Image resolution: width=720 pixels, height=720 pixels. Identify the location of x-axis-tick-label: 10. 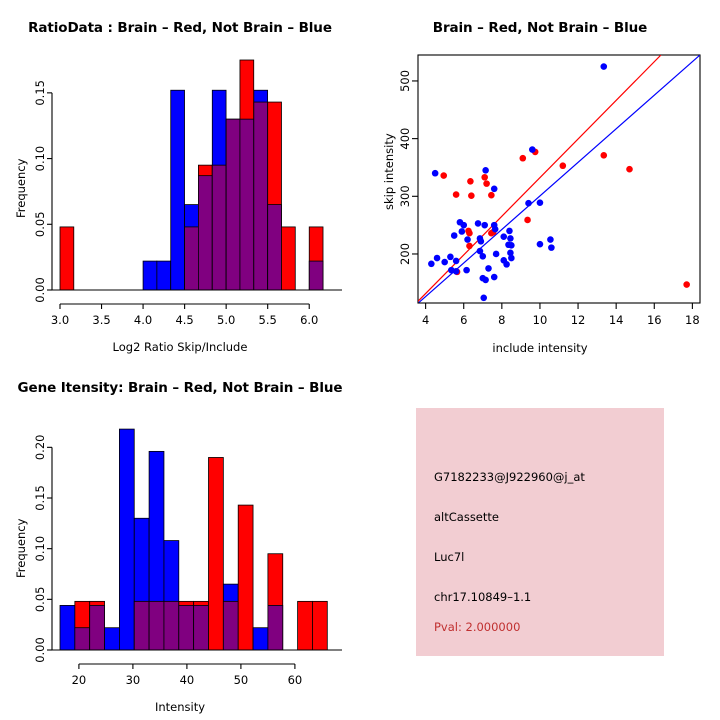
(540, 320).